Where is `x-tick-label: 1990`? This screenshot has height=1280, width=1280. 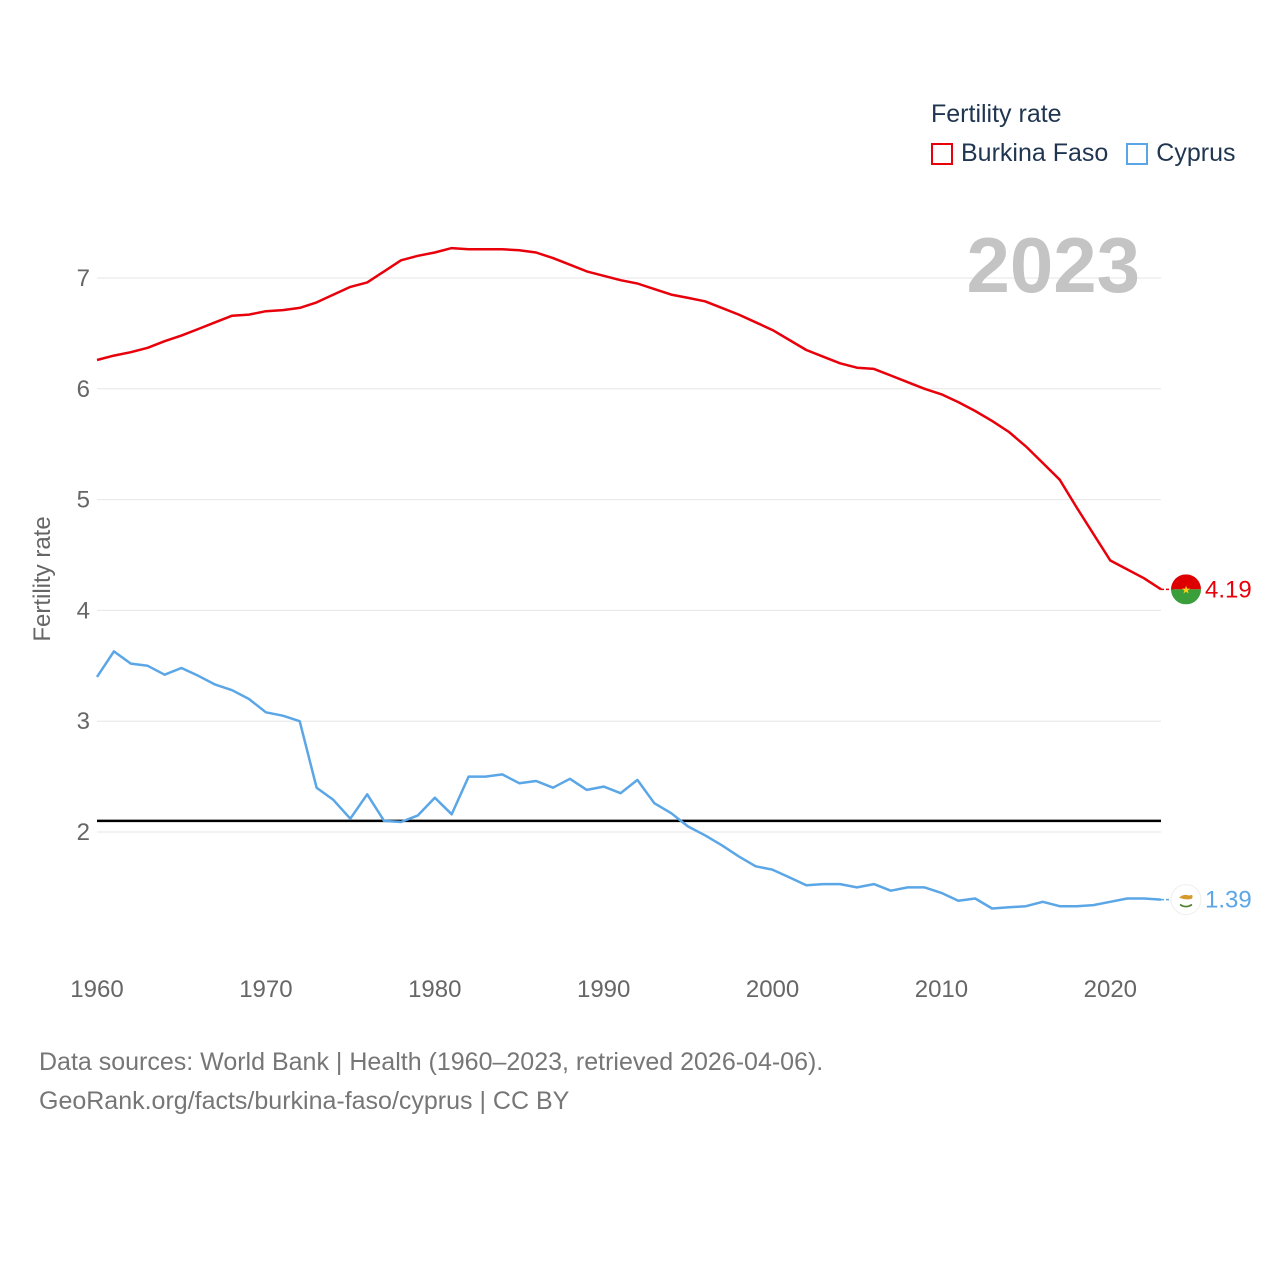
x-tick-label: 1990 is located at coordinates (603, 989).